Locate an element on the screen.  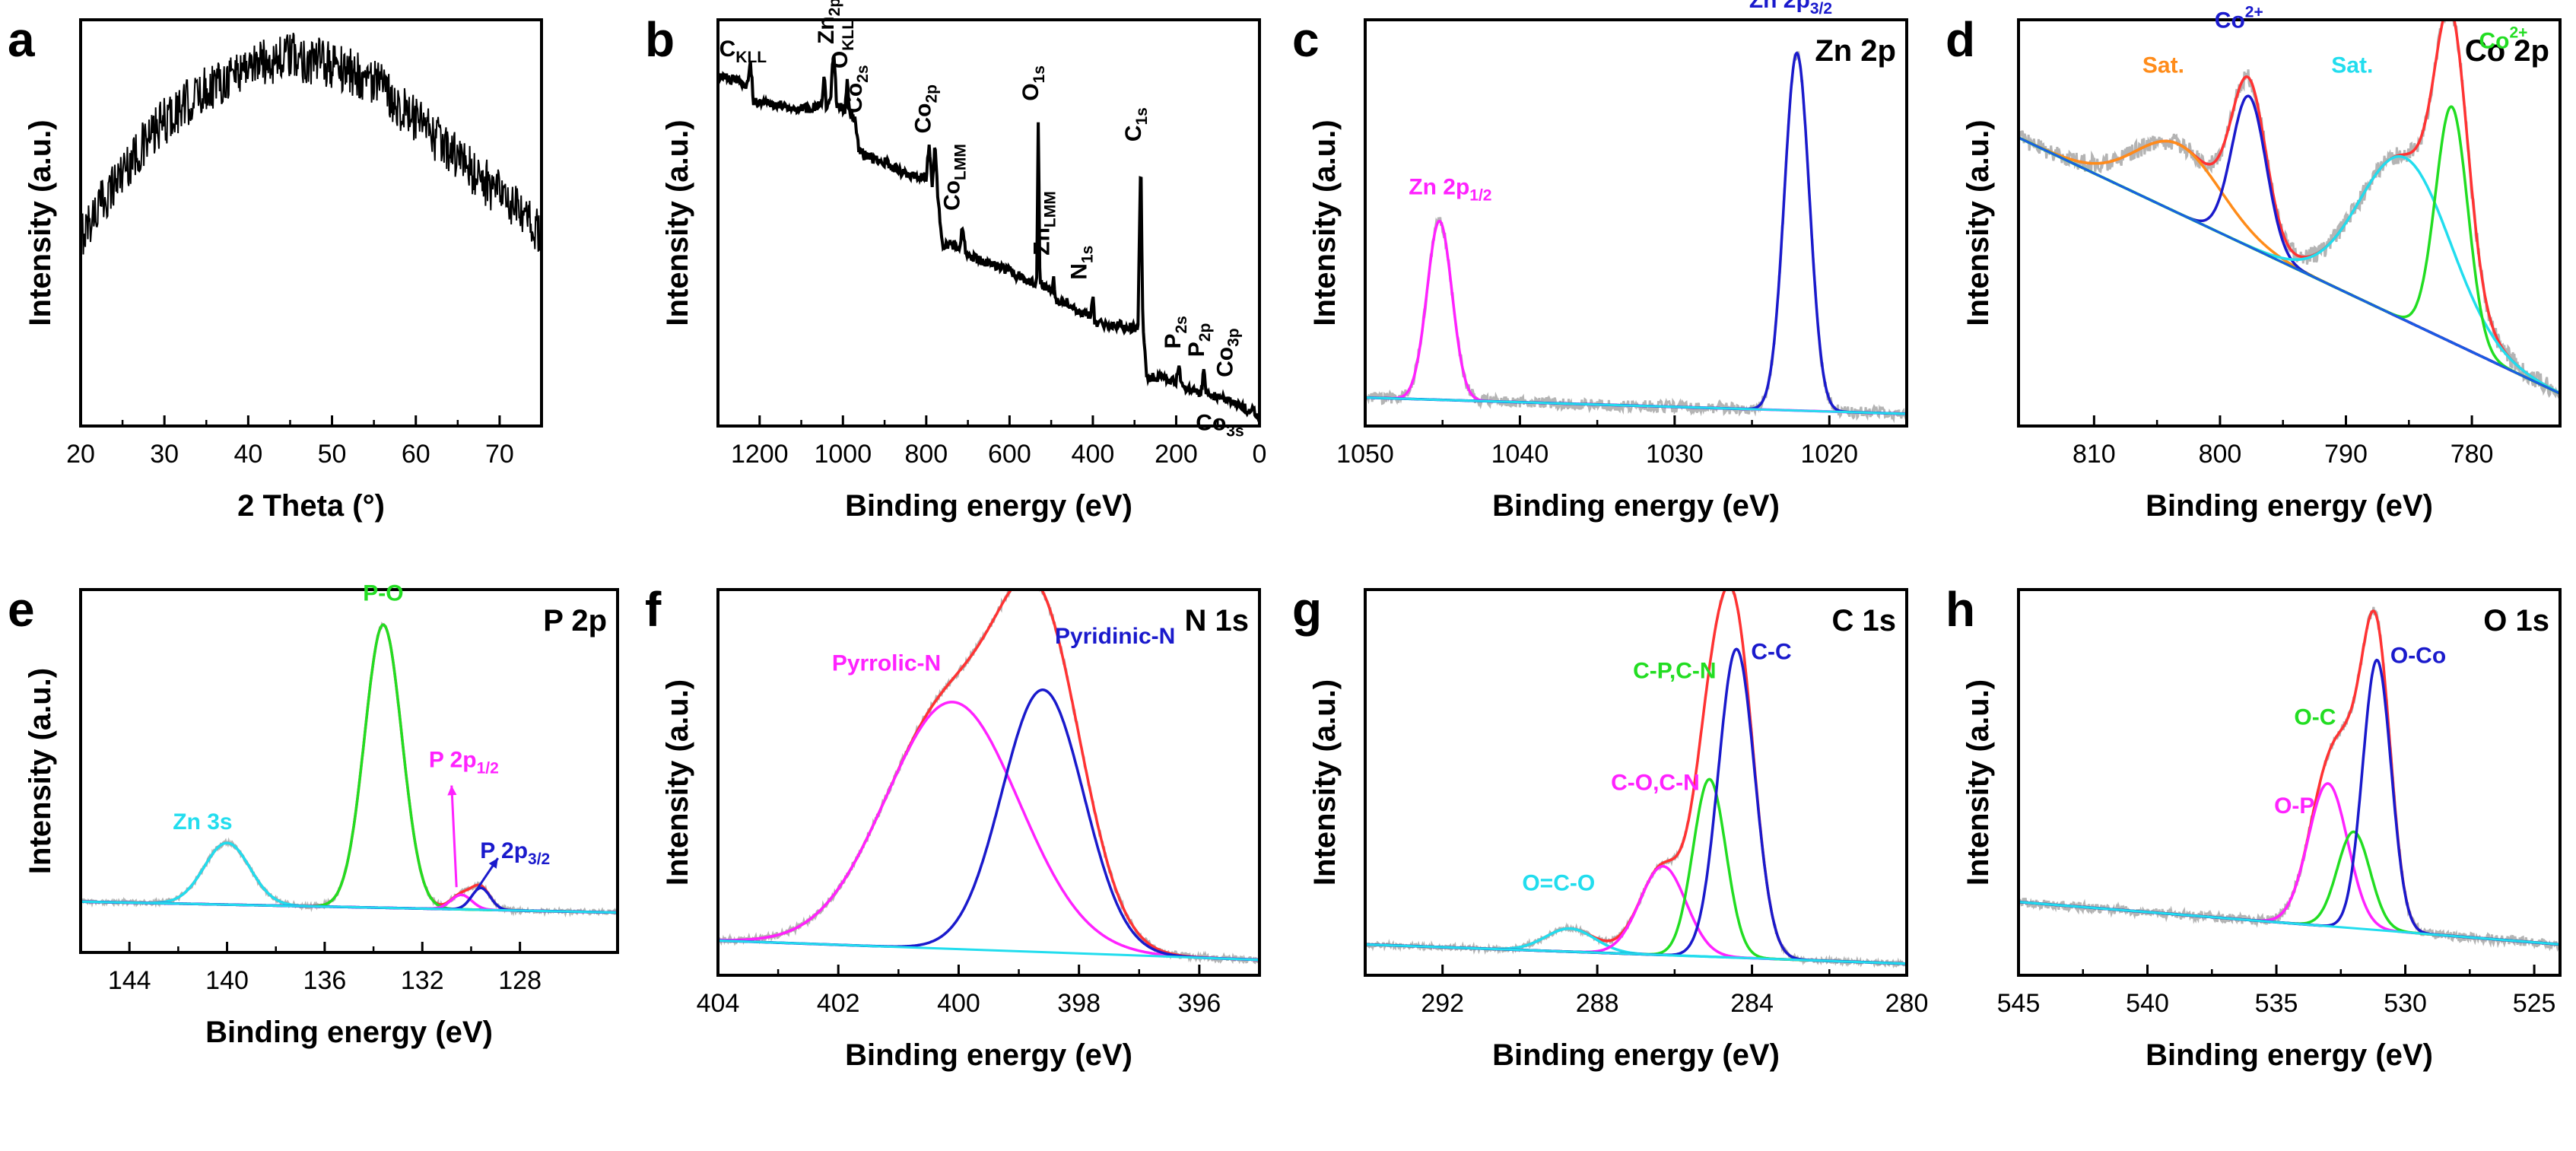
x-axis-label-f: Binding energy (eV) is located at coordinates (989, 1055).